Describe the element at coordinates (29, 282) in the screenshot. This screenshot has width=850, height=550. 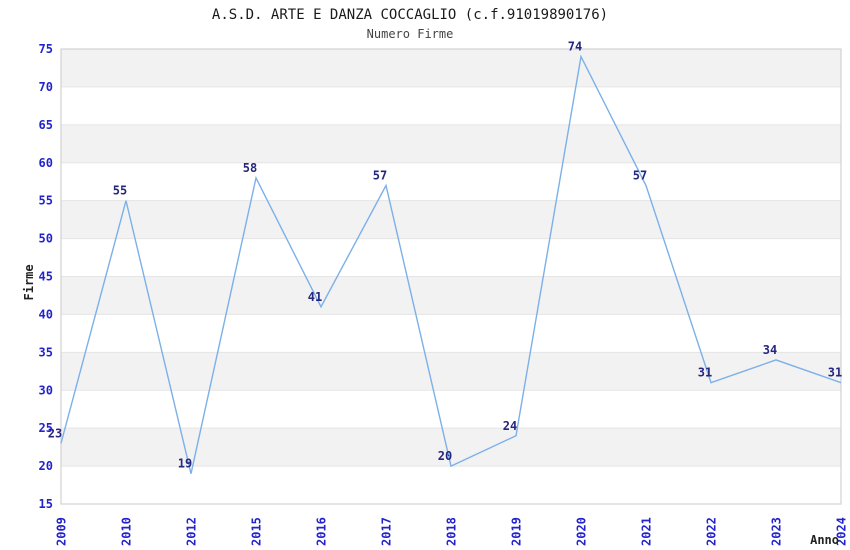
I see `y-axis-title: Firme` at that location.